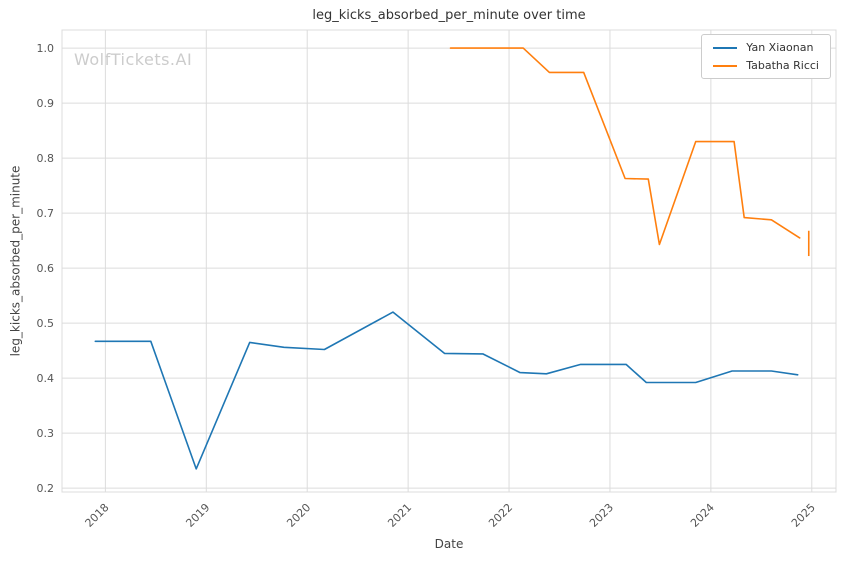 The image size is (844, 561). What do you see at coordinates (449, 15) in the screenshot?
I see `chart-title: leg_kicks_absorbed_per_minute over time` at bounding box center [449, 15].